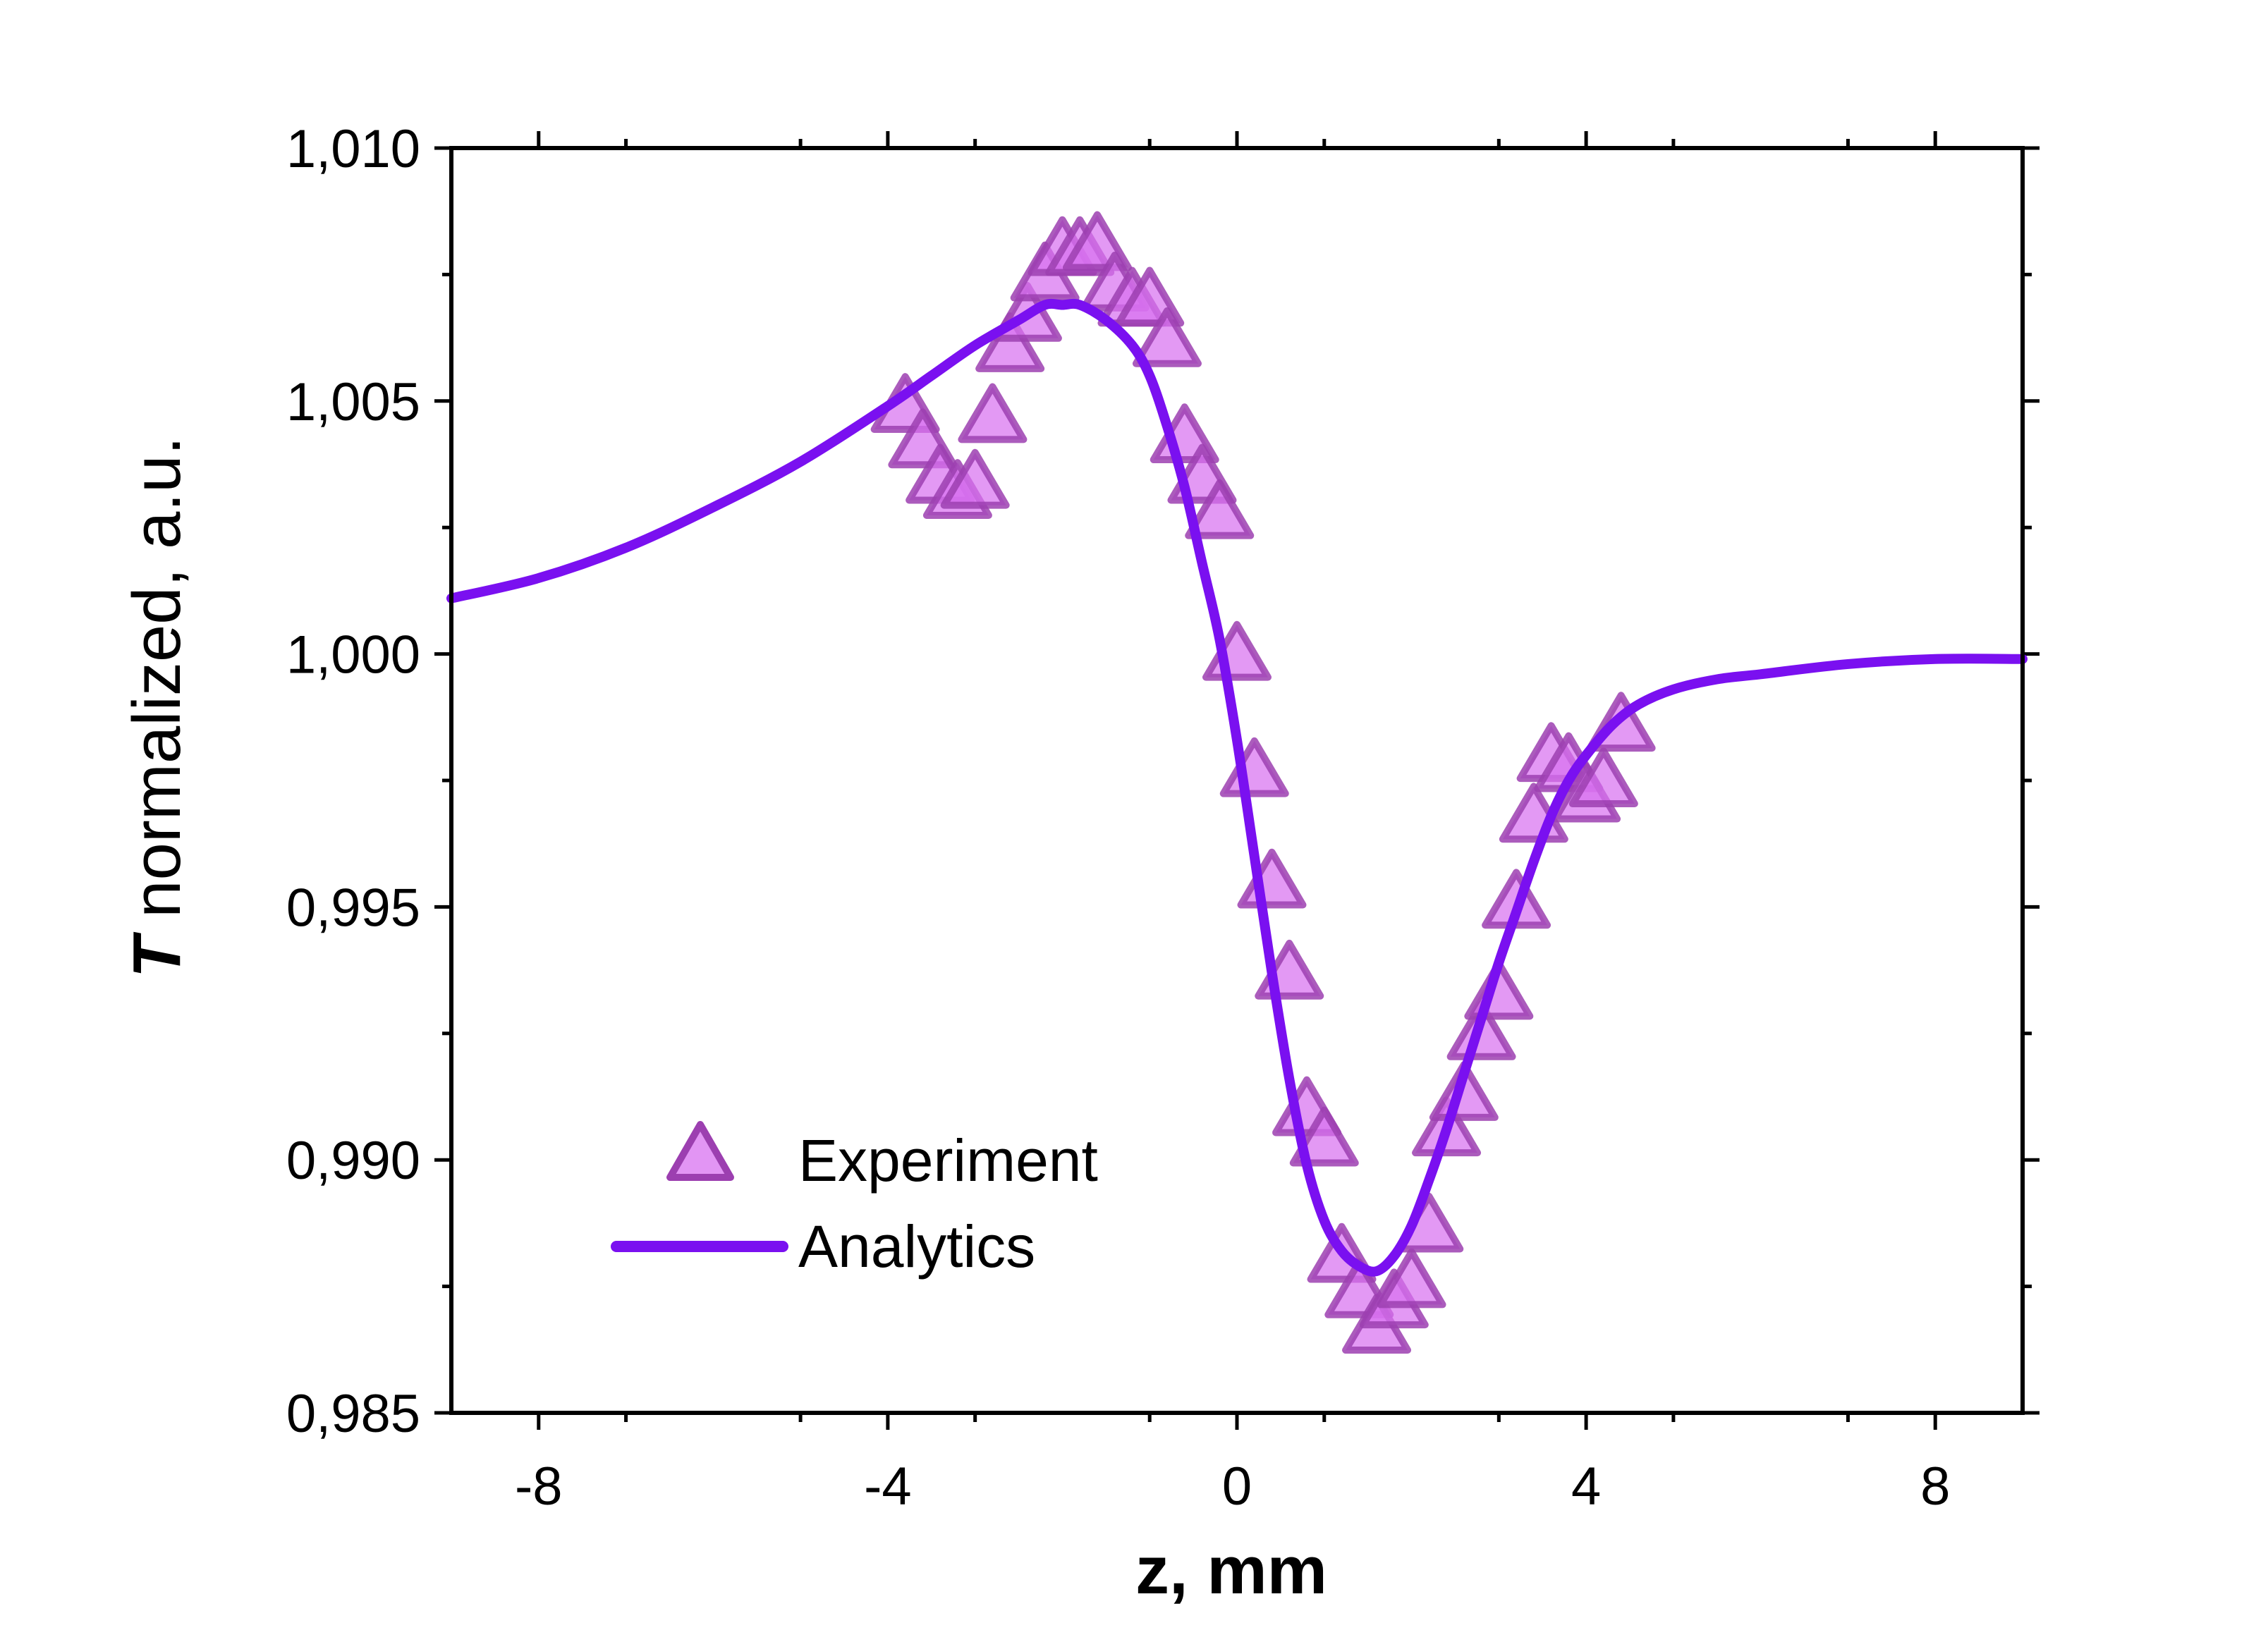 The image size is (2268, 1630). I want to click on y-axis-title-symbol: T, so click(157, 954).